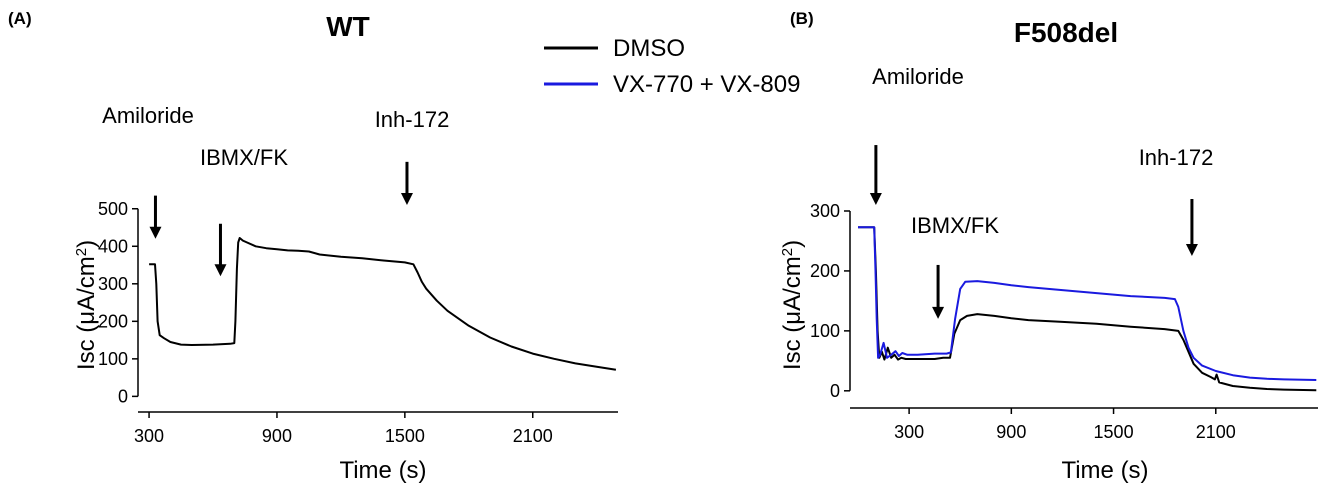 Image resolution: width=1330 pixels, height=496 pixels. I want to click on panel-b-x-tick-label: 300, so click(909, 432).